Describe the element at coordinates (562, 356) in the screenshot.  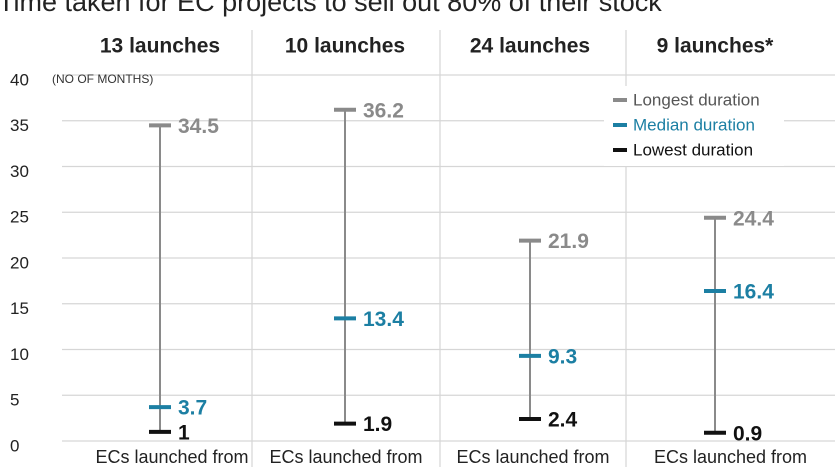
I see `value-label: 9.3` at that location.